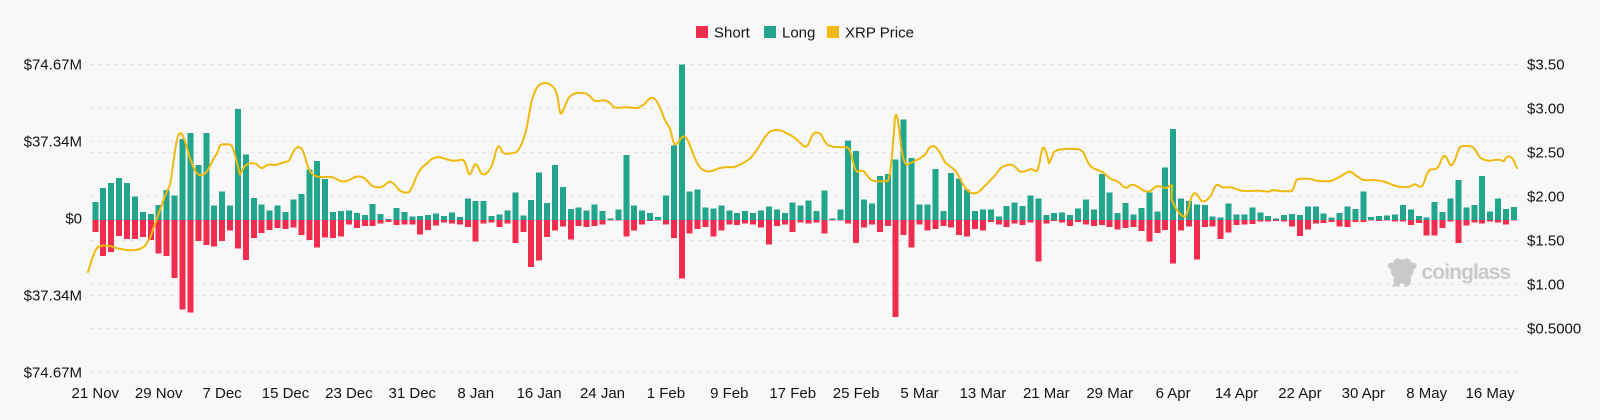 The width and height of the screenshot is (1600, 420). I want to click on svg-text: coinglass, so click(1466, 272).